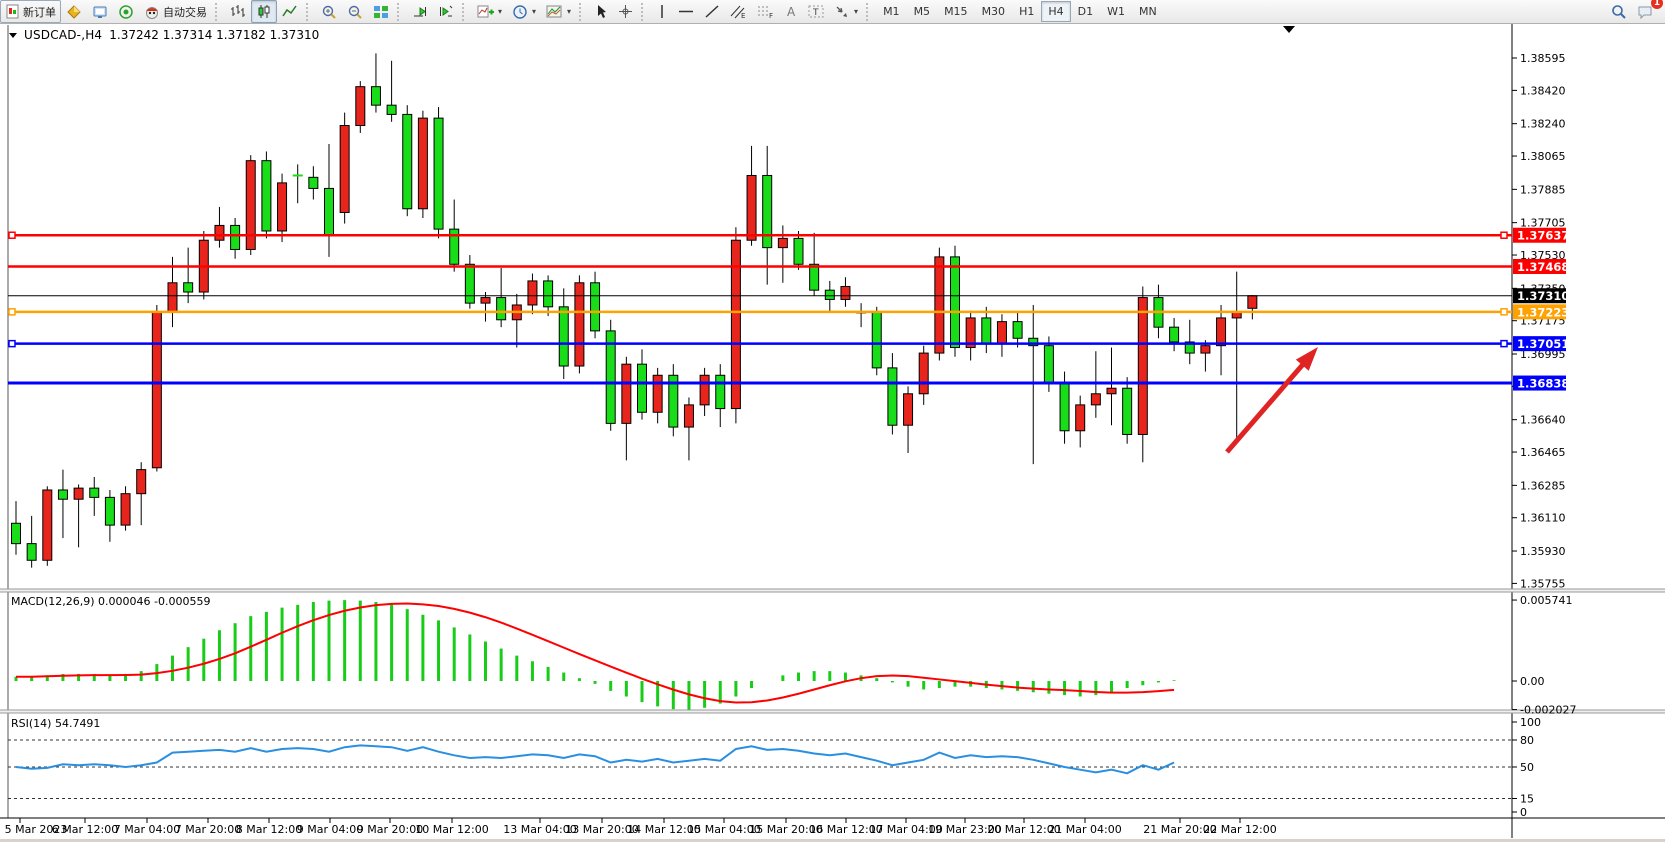 The image size is (1665, 842). Describe the element at coordinates (100, 11) in the screenshot. I see `terminal-button` at that location.